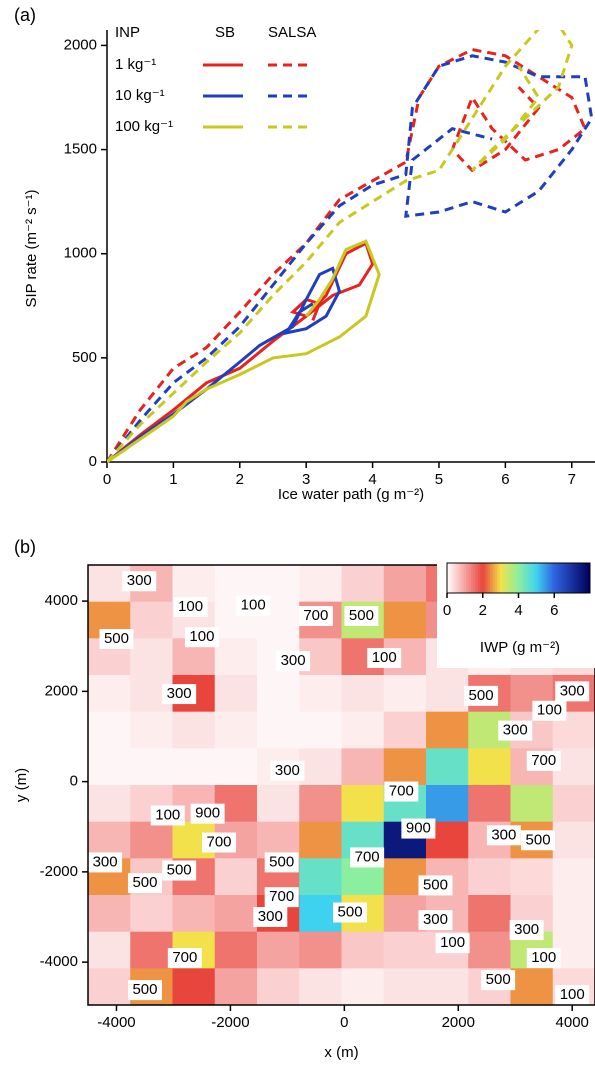 The height and width of the screenshot is (1068, 595). Describe the element at coordinates (84, 357) in the screenshot. I see `y-tick-label: 500` at that location.